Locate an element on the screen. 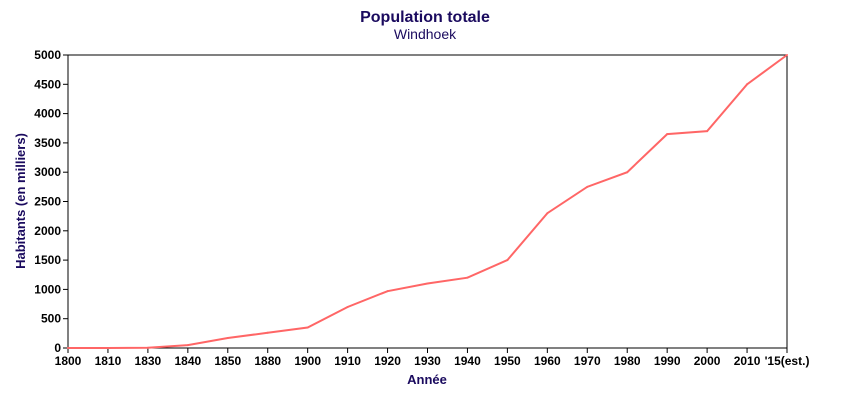 This screenshot has width=850, height=400. data-point-1970 is located at coordinates (587, 186).